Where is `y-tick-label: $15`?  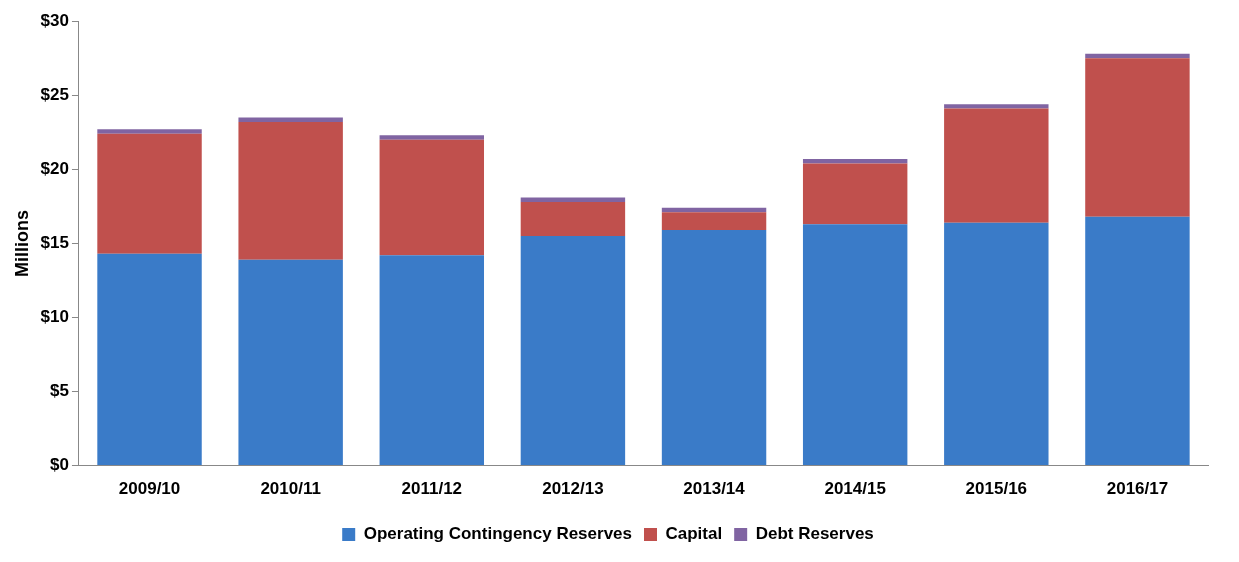
y-tick-label: $15 is located at coordinates (54, 243).